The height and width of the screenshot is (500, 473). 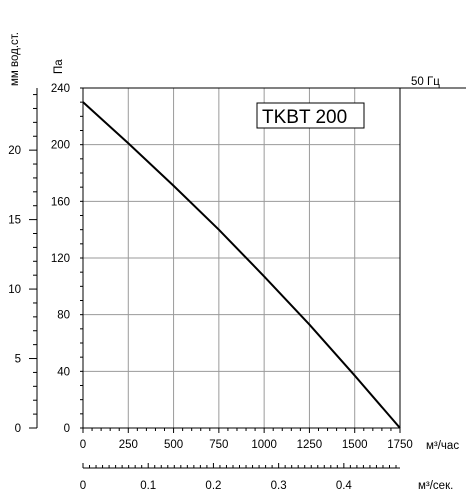 I want to click on x-tick-label: 750, so click(x=218, y=445).